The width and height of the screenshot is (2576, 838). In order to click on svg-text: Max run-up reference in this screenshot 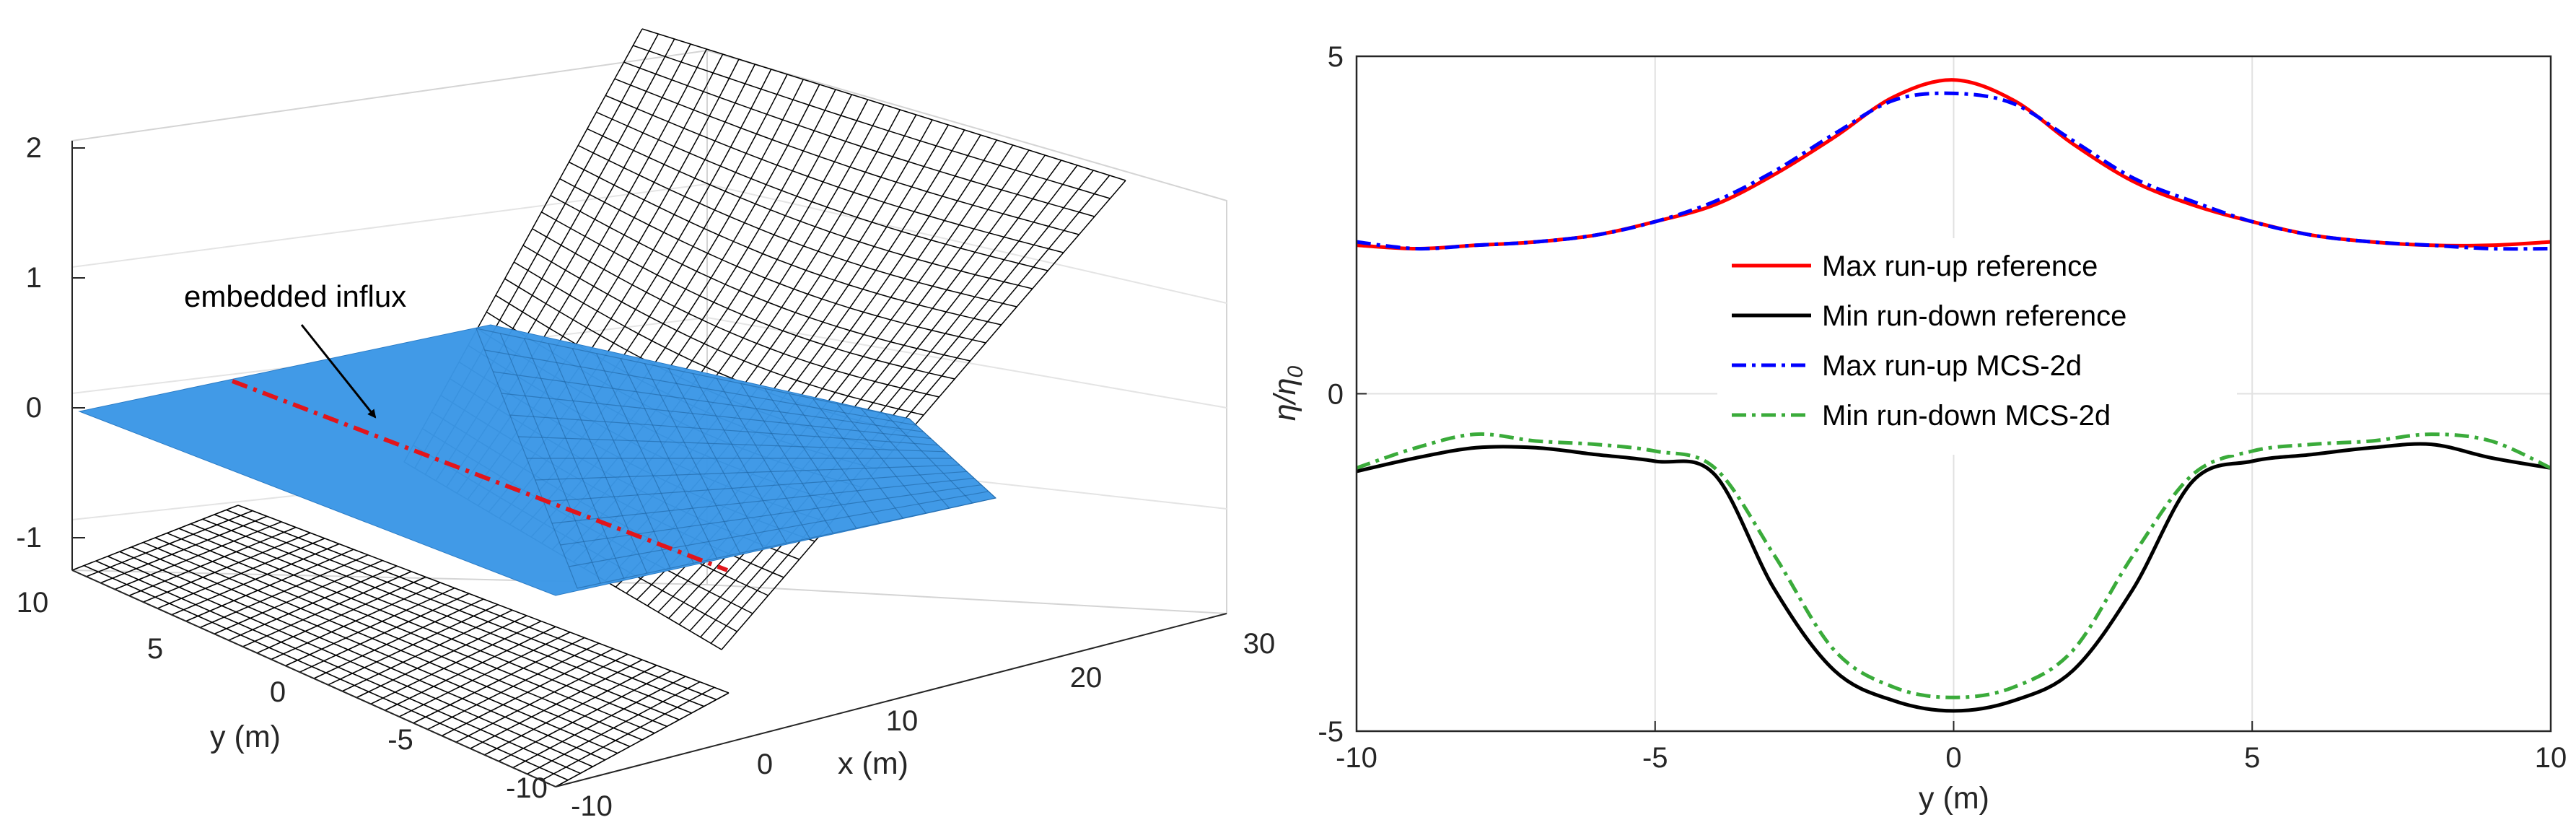, I will do `click(1960, 266)`.